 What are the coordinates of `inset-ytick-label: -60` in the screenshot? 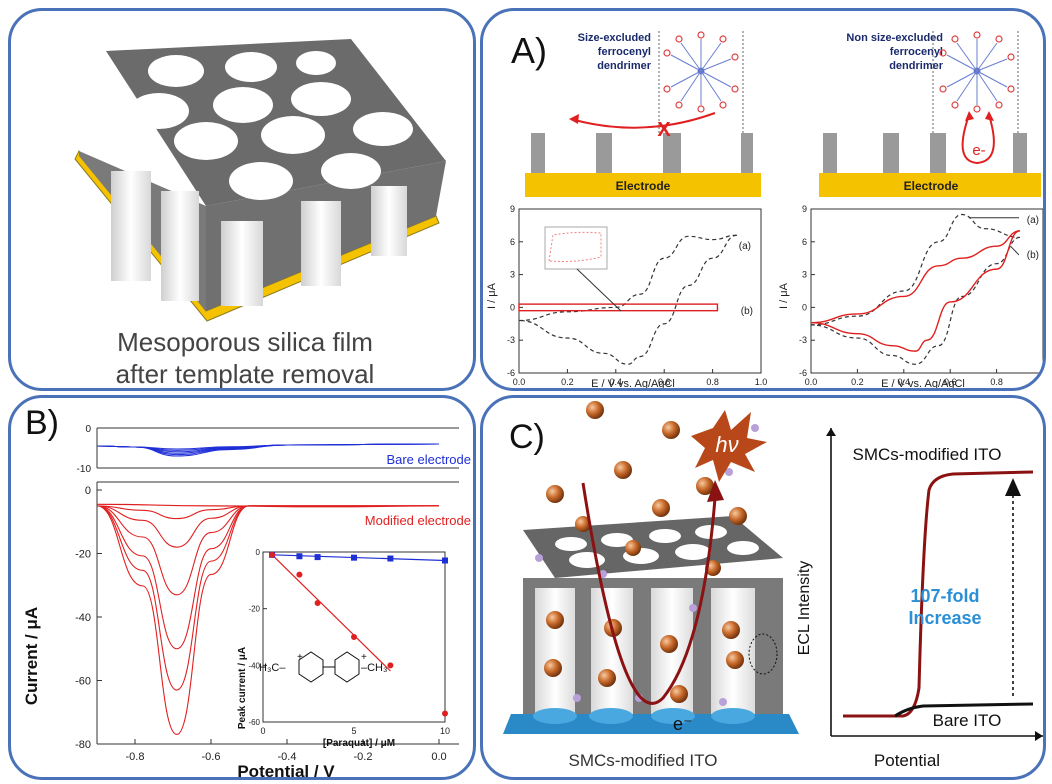 It's located at (254, 722).